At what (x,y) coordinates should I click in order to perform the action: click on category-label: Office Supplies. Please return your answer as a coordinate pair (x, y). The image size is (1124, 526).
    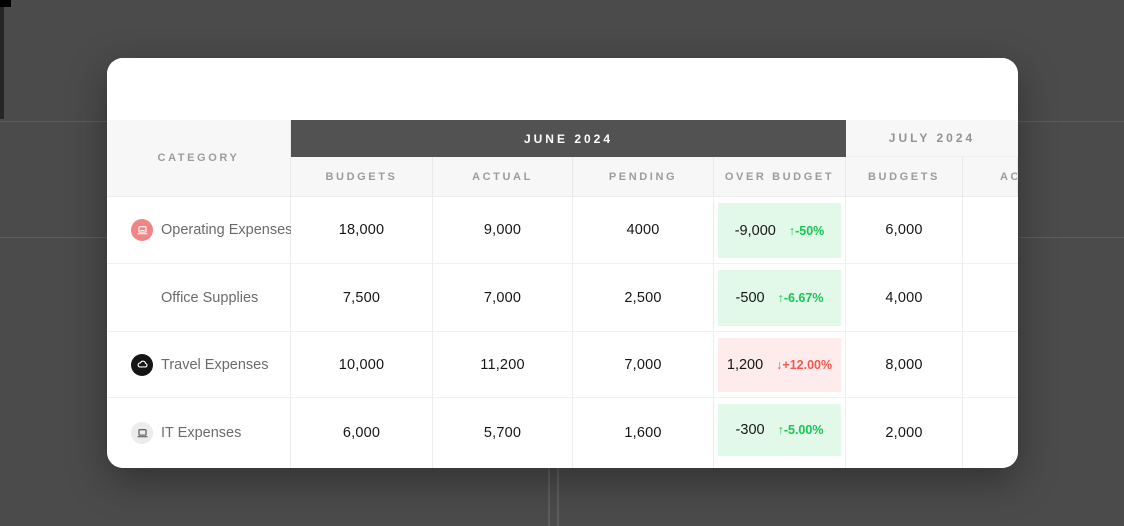
    Looking at the image, I should click on (210, 297).